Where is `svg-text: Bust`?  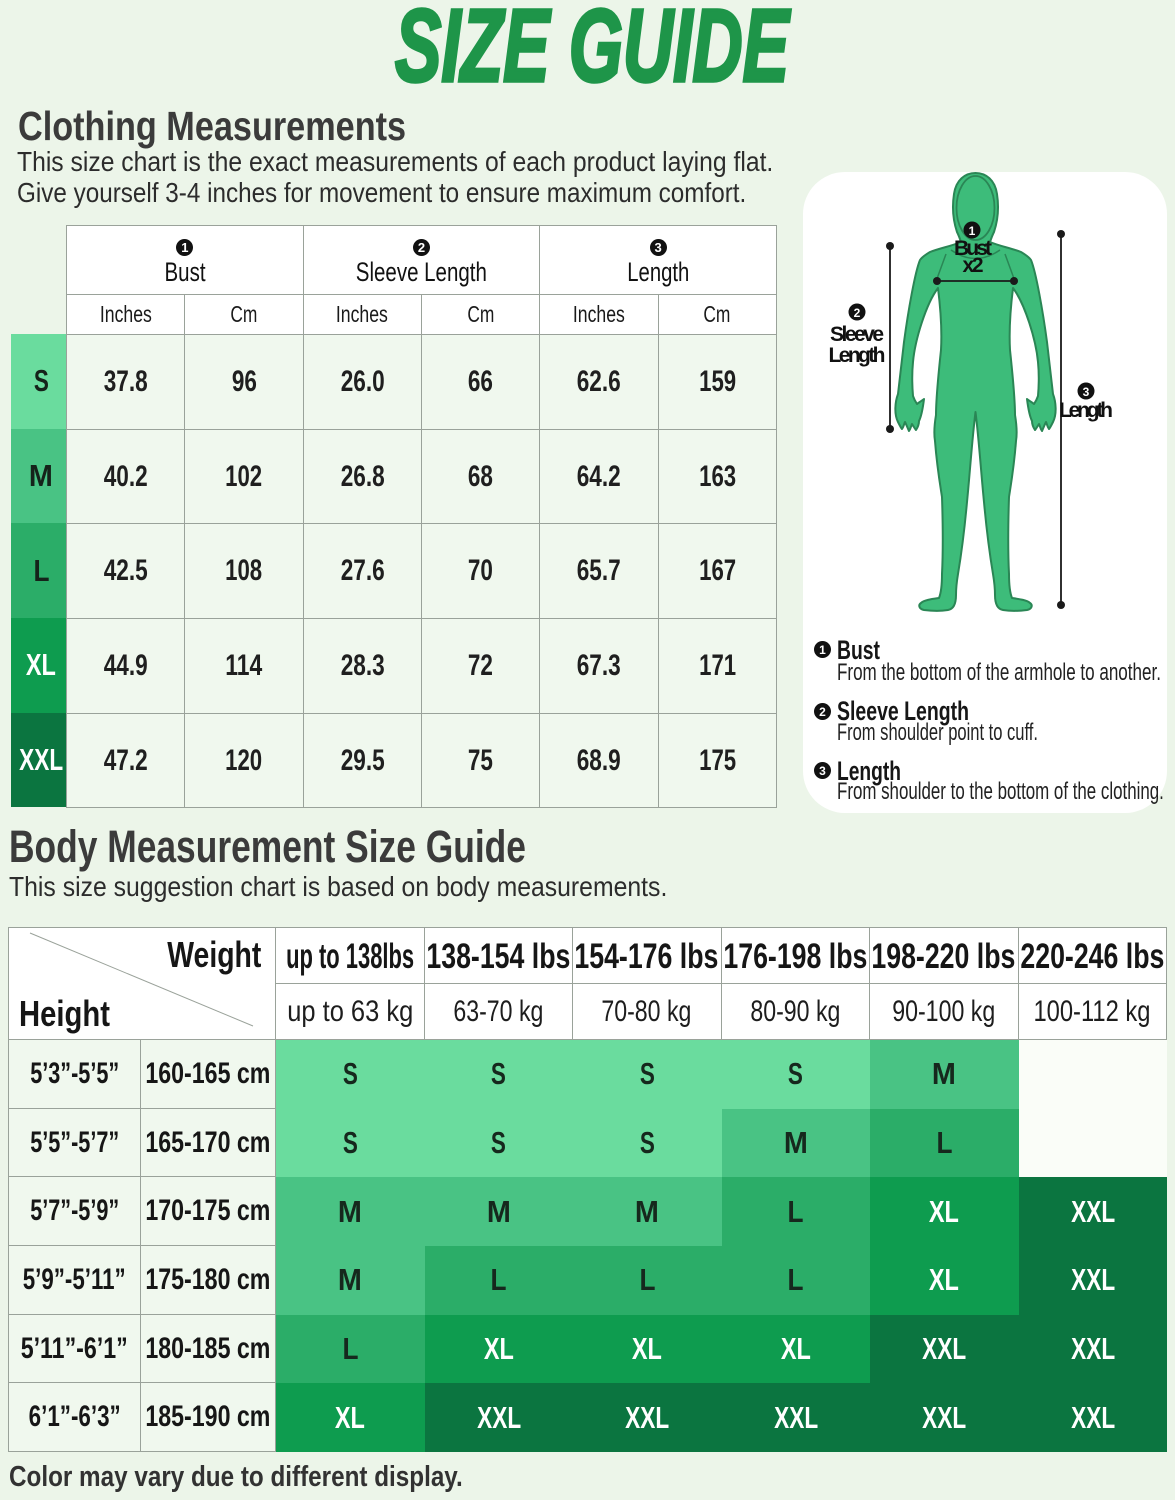 svg-text: Bust is located at coordinates (973, 248).